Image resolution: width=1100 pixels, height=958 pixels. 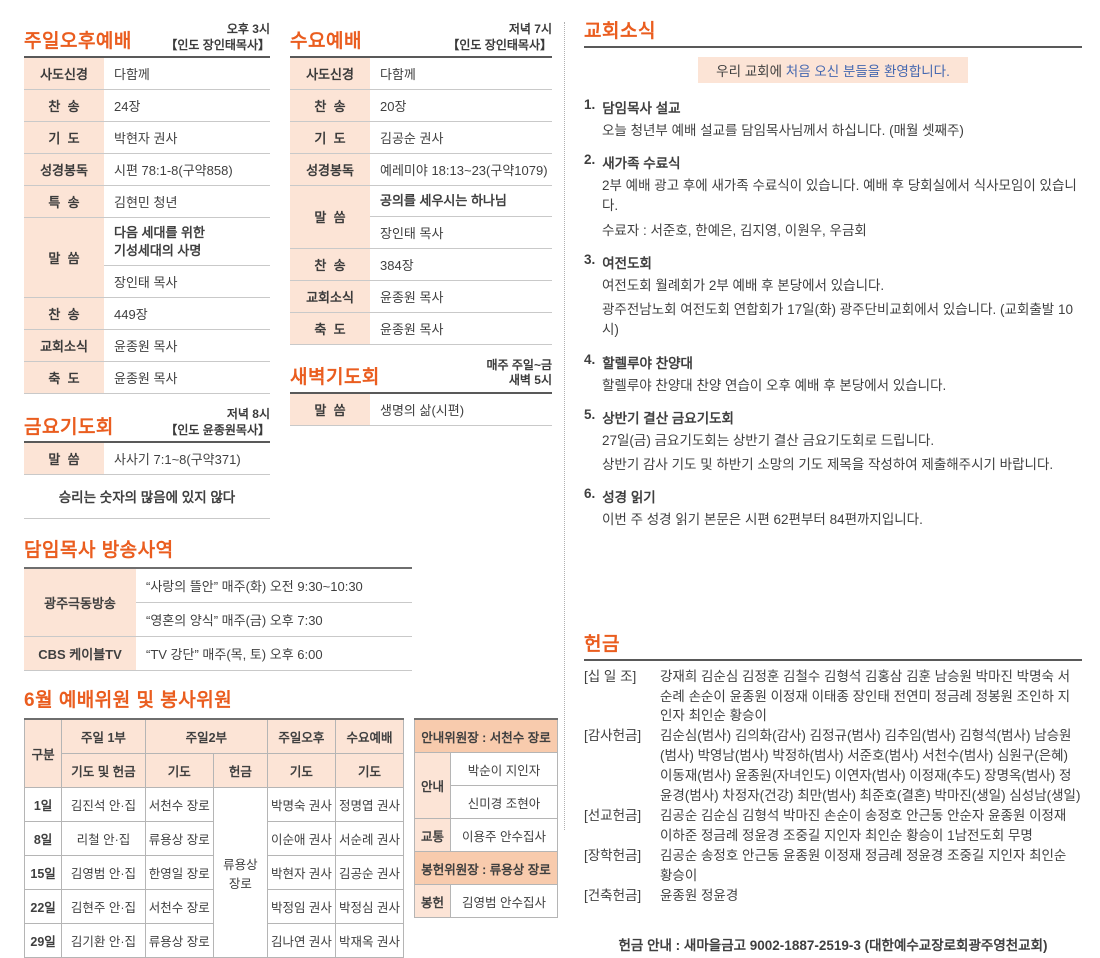 What do you see at coordinates (369, 839) in the screenshot?
I see `member-cell: 서순례 권사` at bounding box center [369, 839].